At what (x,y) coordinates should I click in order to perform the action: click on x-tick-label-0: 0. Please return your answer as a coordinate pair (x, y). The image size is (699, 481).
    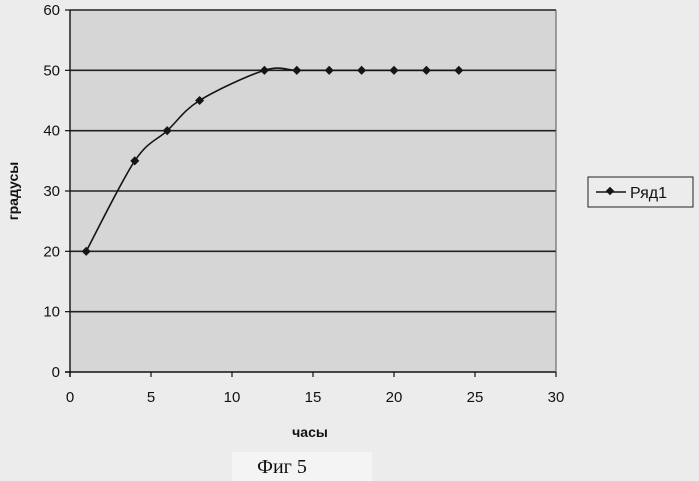
    Looking at the image, I should click on (70, 397).